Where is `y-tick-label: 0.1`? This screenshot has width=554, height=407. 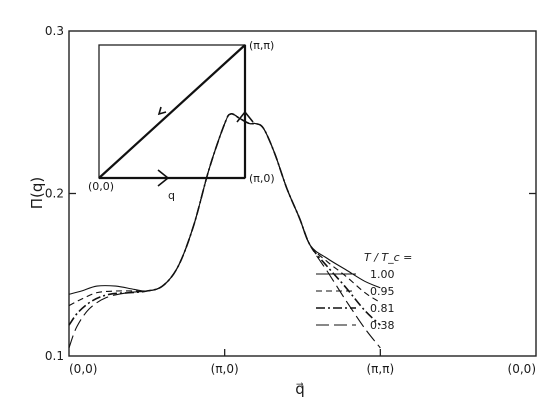 y-tick-label: 0.1 is located at coordinates (54, 356).